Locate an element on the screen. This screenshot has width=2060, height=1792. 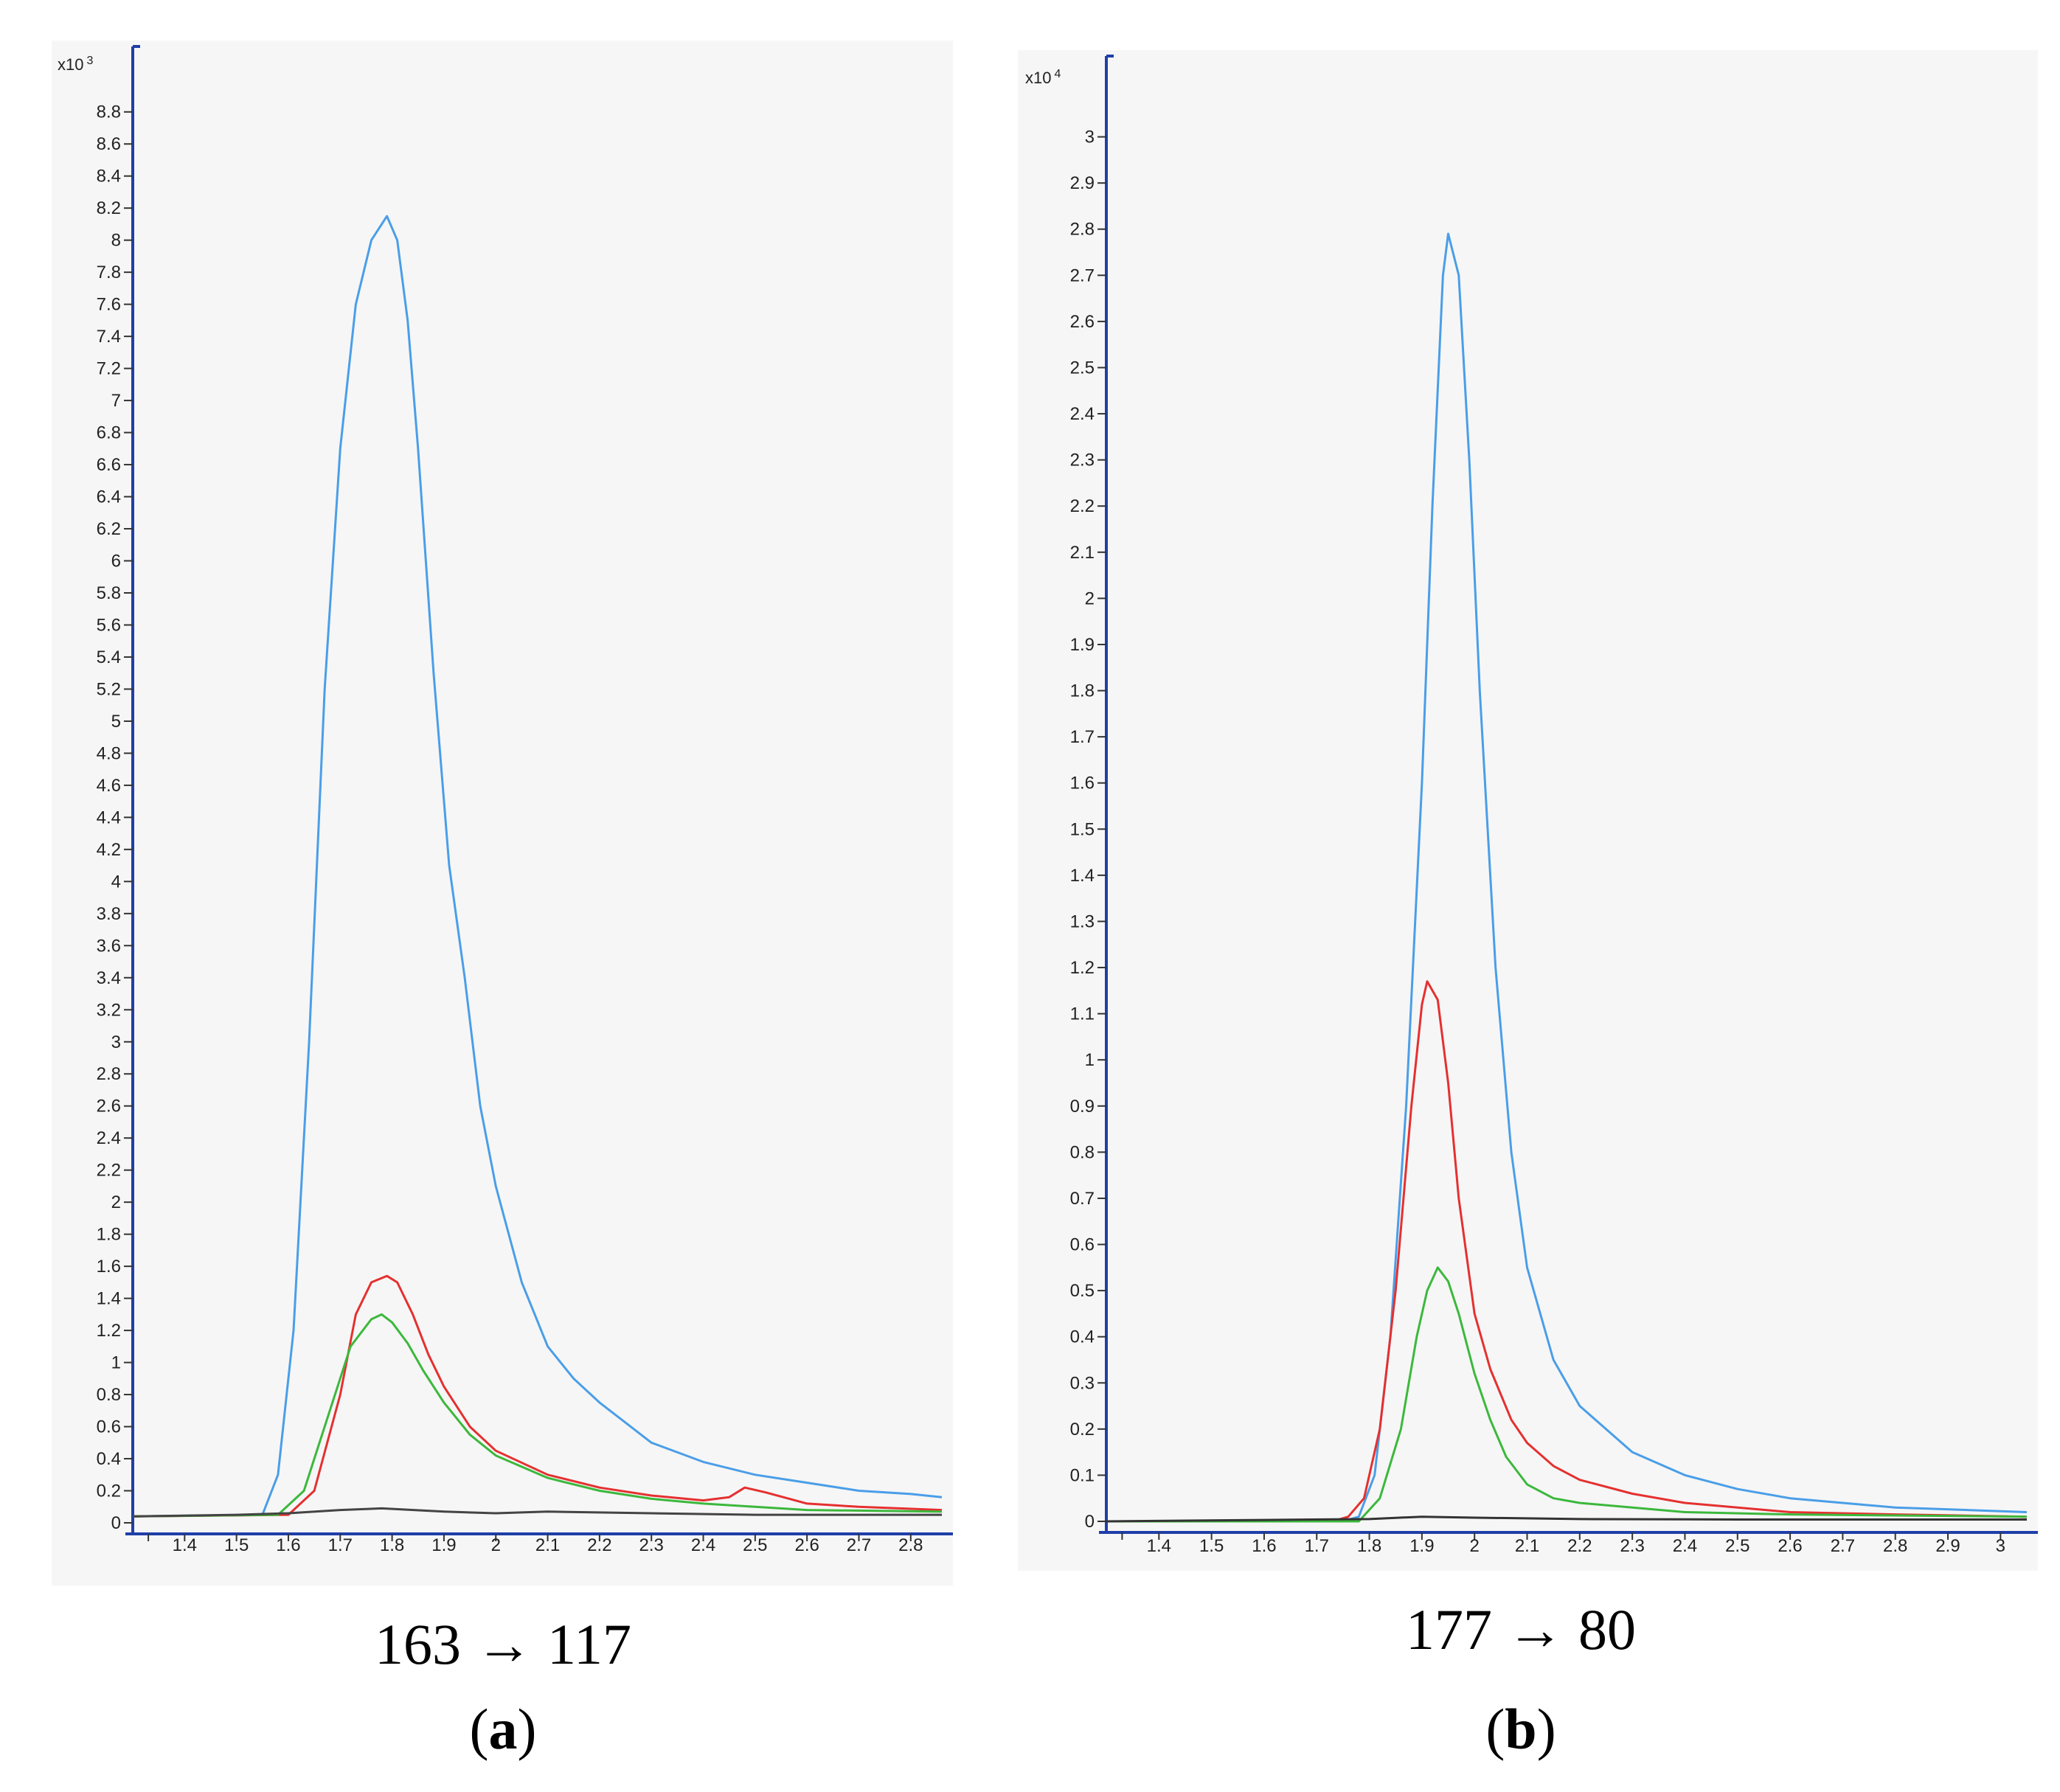
y-tick-label: 1.7 is located at coordinates (1082, 737).